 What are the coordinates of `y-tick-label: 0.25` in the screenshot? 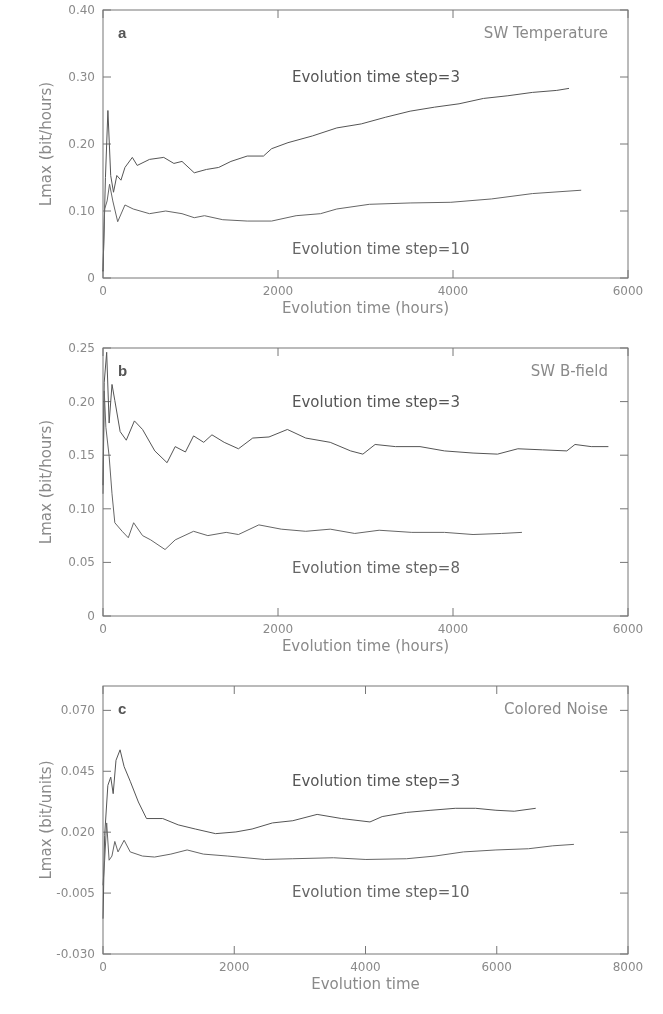 It's located at (81, 348).